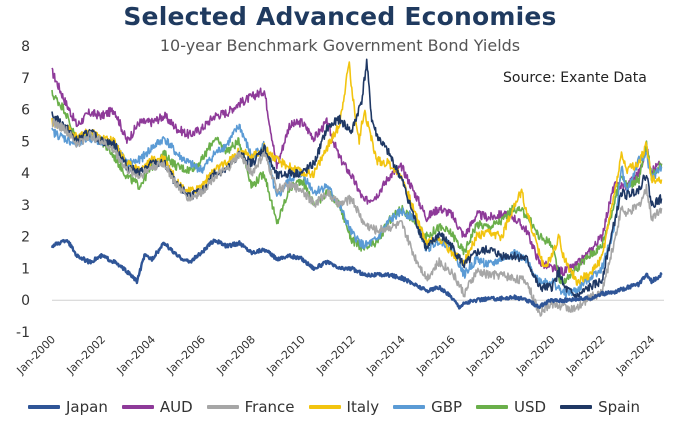 This screenshot has width=680, height=432. What do you see at coordinates (344, 407) in the screenshot?
I see `legend-item-italy: Italy` at bounding box center [344, 407].